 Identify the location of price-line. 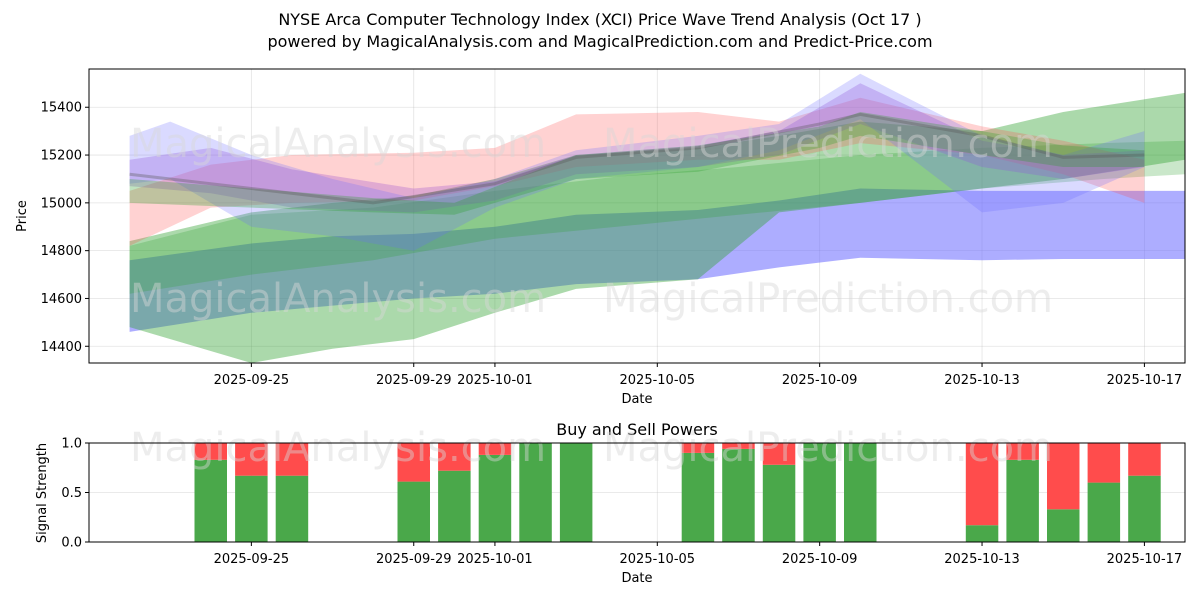
(637, 158).